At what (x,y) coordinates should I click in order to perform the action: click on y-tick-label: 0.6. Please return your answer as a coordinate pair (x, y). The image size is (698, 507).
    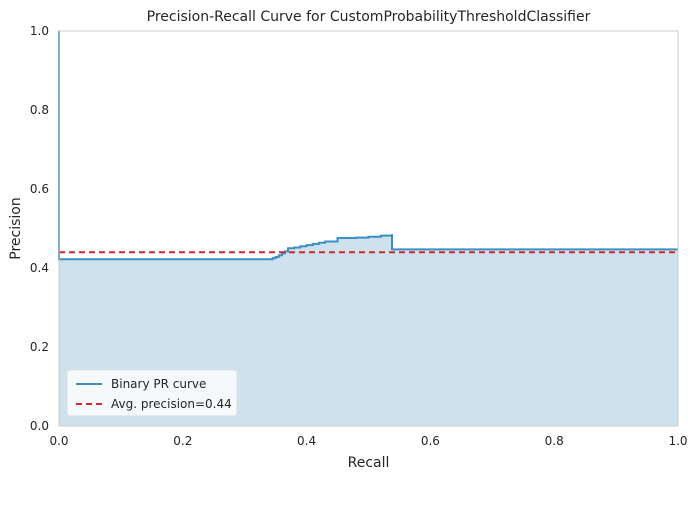
    Looking at the image, I should click on (39, 189).